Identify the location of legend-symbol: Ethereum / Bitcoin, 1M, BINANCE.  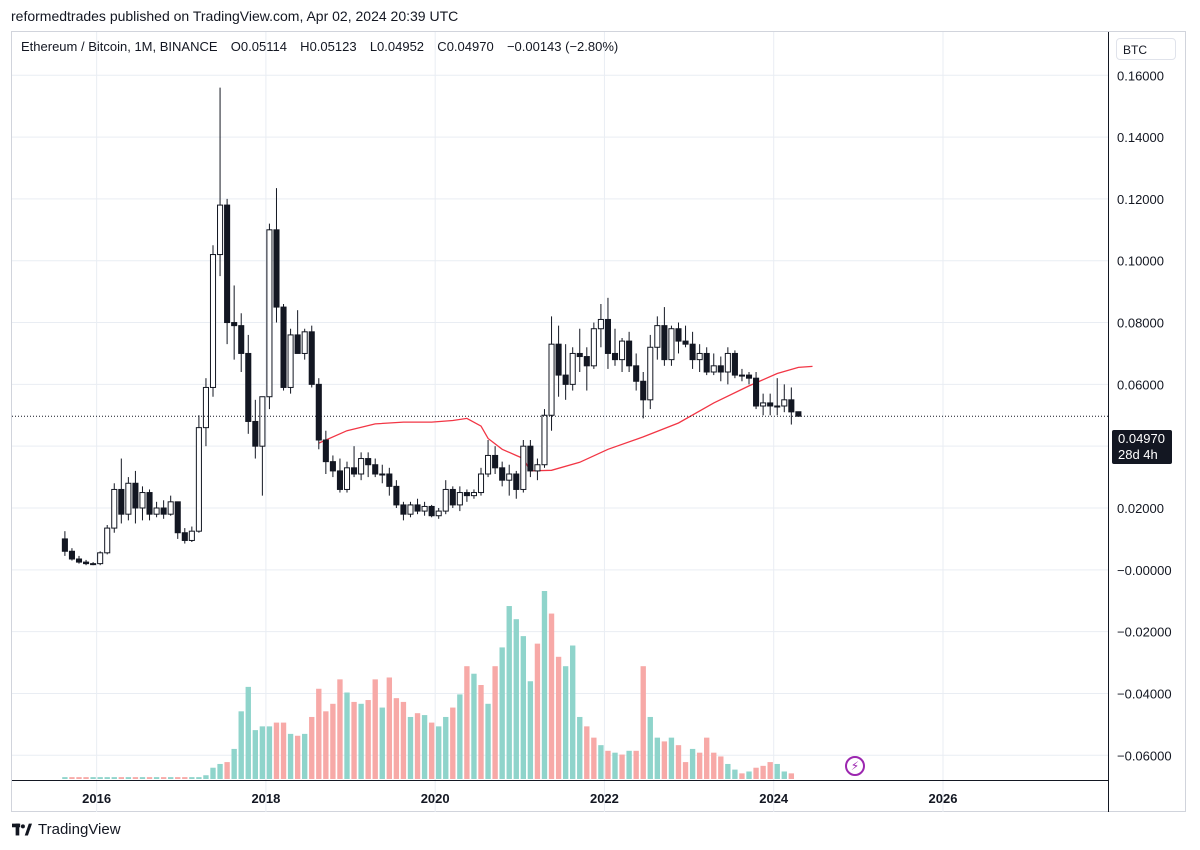
(119, 46).